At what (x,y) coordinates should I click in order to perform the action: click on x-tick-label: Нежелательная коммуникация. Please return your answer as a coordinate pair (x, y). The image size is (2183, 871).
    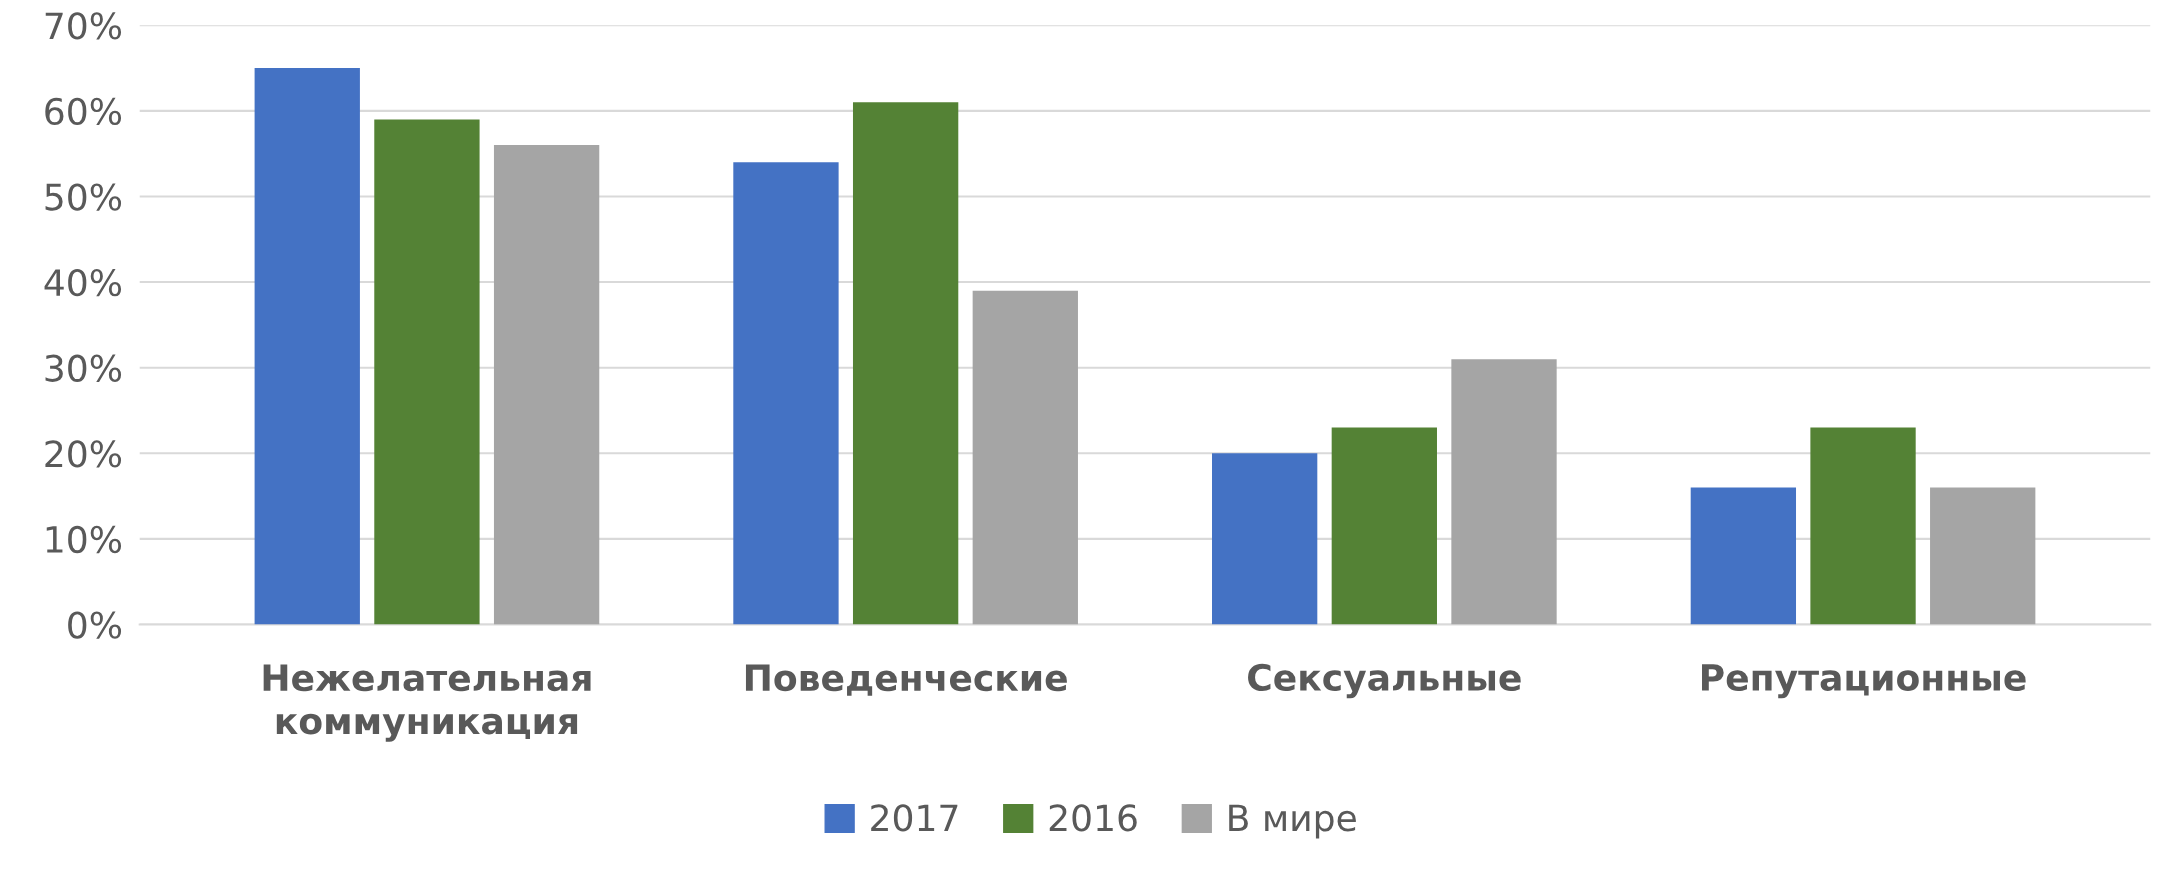
    Looking at the image, I should click on (427, 703).